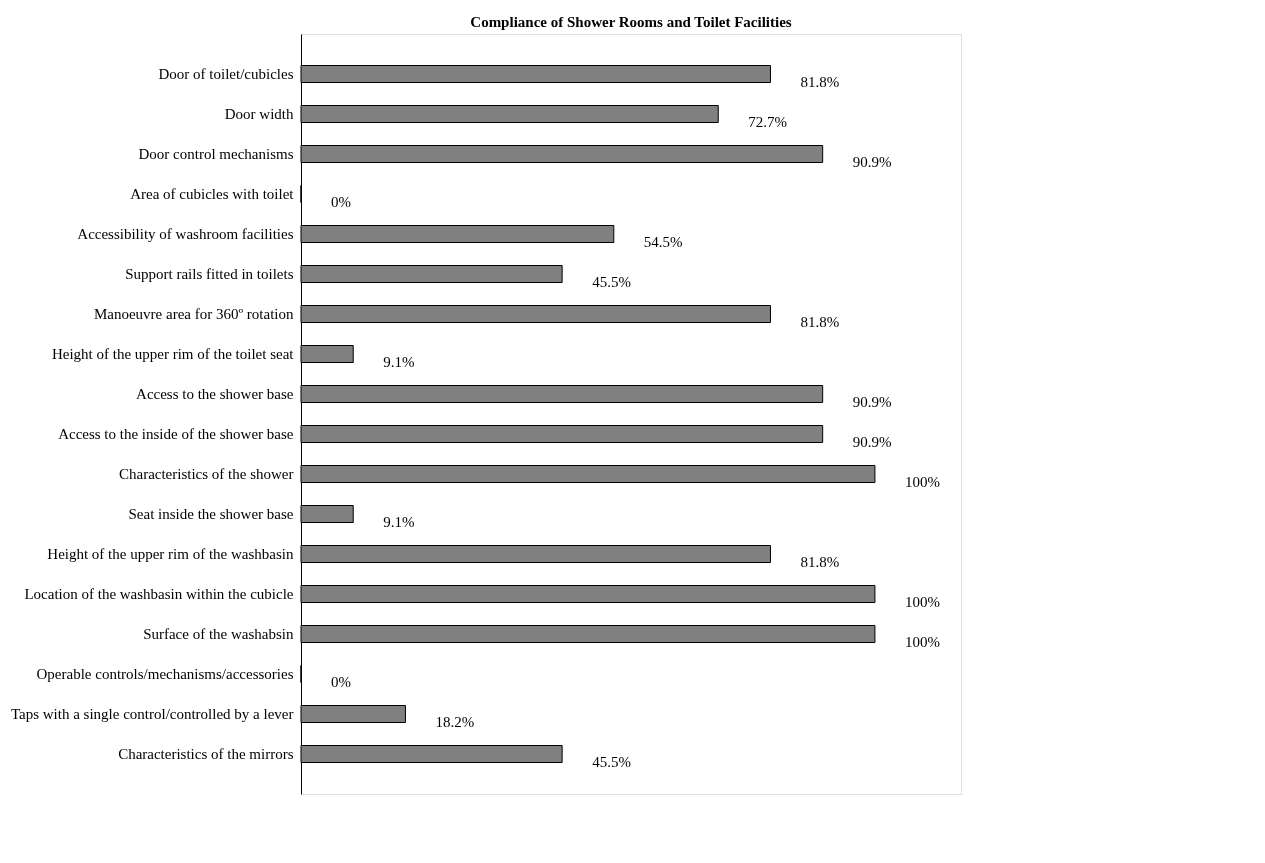 This screenshot has width=1265, height=863. I want to click on y-tick-label: Height of the upper rim of the toilet seat, so click(173, 354).